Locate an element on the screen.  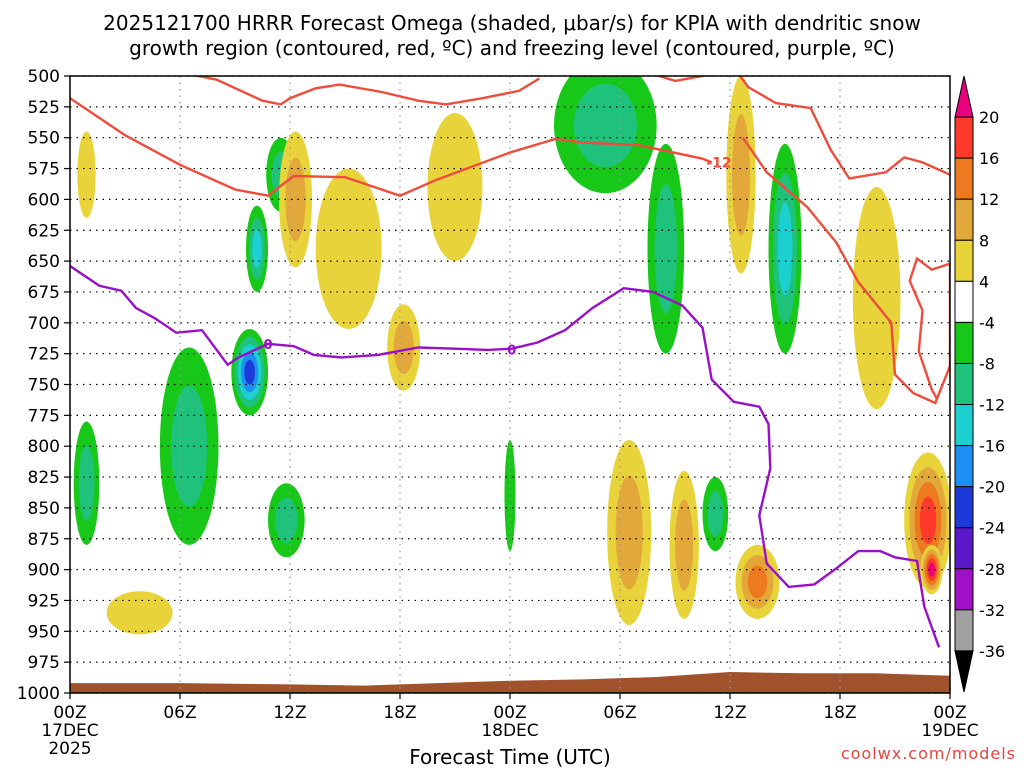
y-tick-label: 875 is located at coordinates (44, 540).